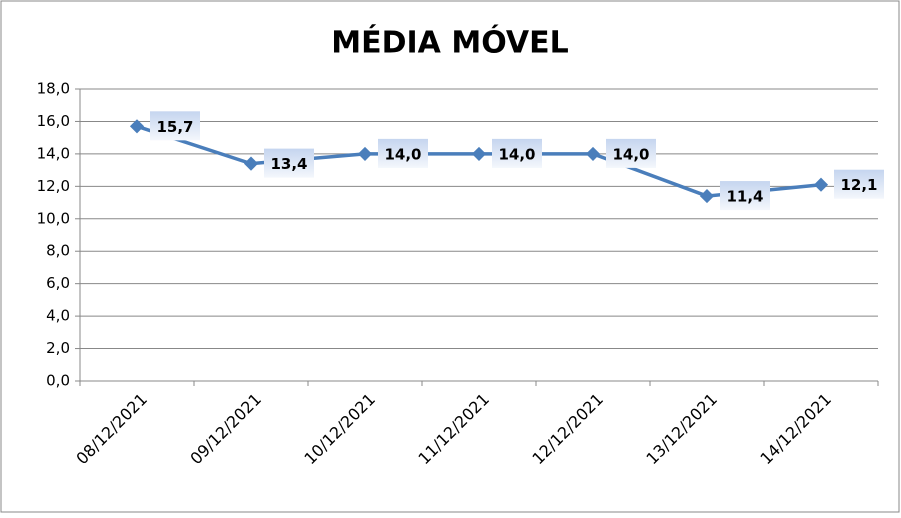 This screenshot has width=901, height=518. What do you see at coordinates (53, 121) in the screenshot?
I see `y-tick-label: 16,0` at bounding box center [53, 121].